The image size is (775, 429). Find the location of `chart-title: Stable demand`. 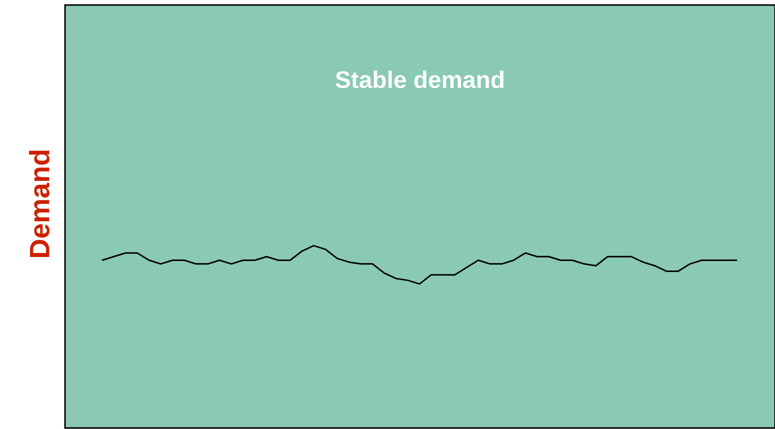

chart-title: Stable demand is located at coordinates (420, 79).